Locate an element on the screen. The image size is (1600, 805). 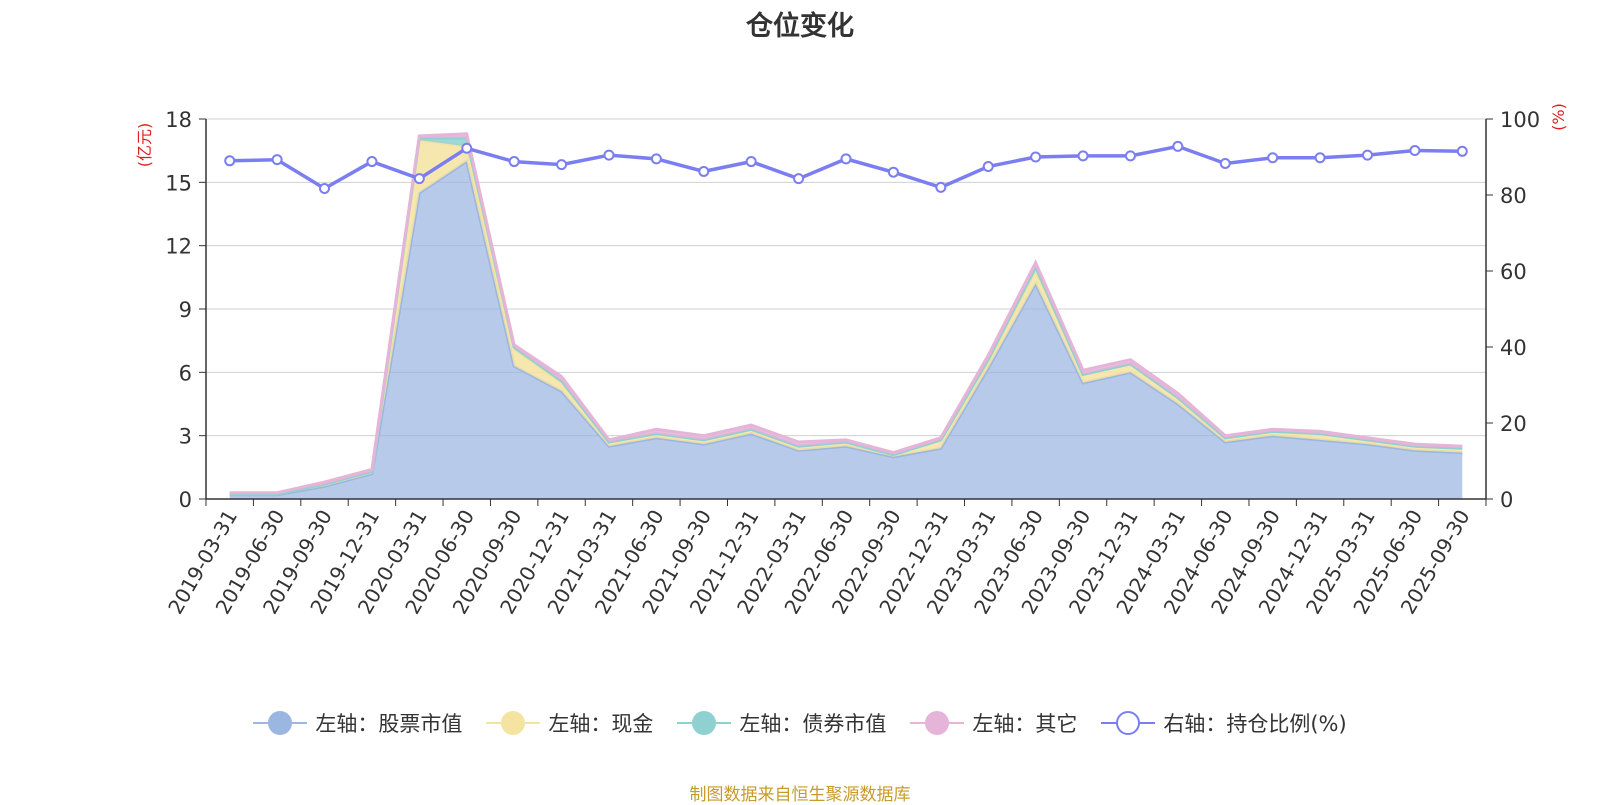
legend-symbol-other is located at coordinates (937, 723).